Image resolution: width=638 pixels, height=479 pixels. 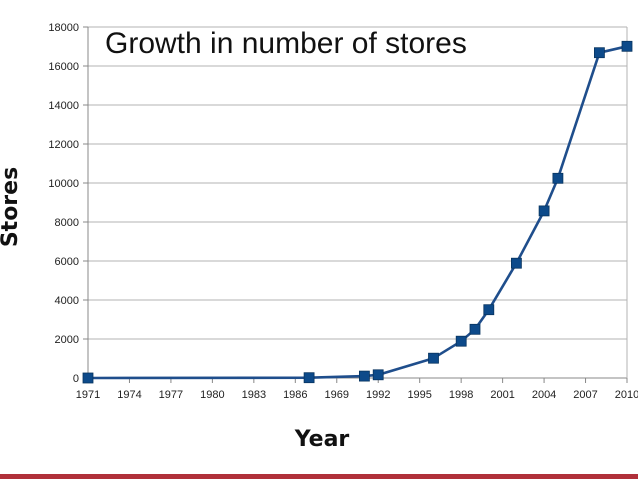 What do you see at coordinates (63, 184) in the screenshot?
I see `y-tick-label: 10000` at bounding box center [63, 184].